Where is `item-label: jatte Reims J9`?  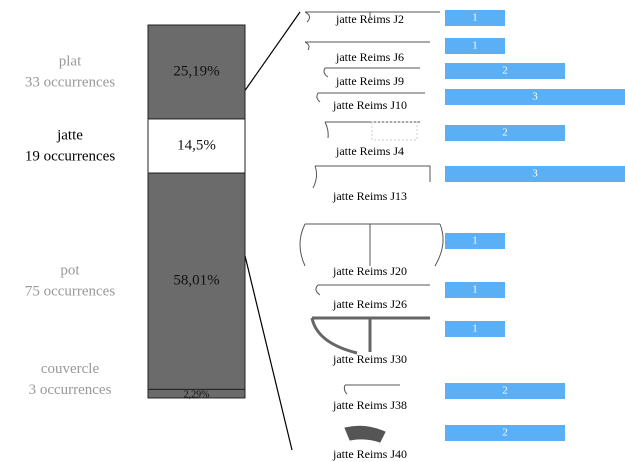
item-label: jatte Reims J9 is located at coordinates (369, 81).